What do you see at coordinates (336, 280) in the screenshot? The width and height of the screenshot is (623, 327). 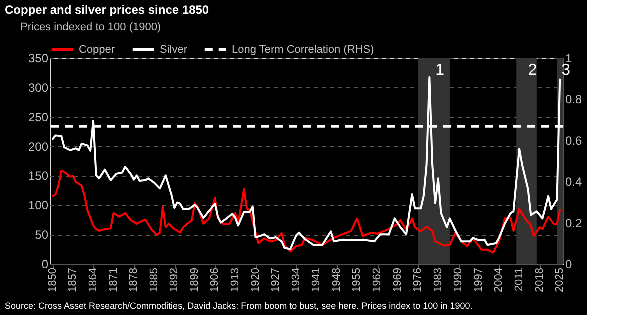 I see `x-tick-label: 1948` at bounding box center [336, 280].